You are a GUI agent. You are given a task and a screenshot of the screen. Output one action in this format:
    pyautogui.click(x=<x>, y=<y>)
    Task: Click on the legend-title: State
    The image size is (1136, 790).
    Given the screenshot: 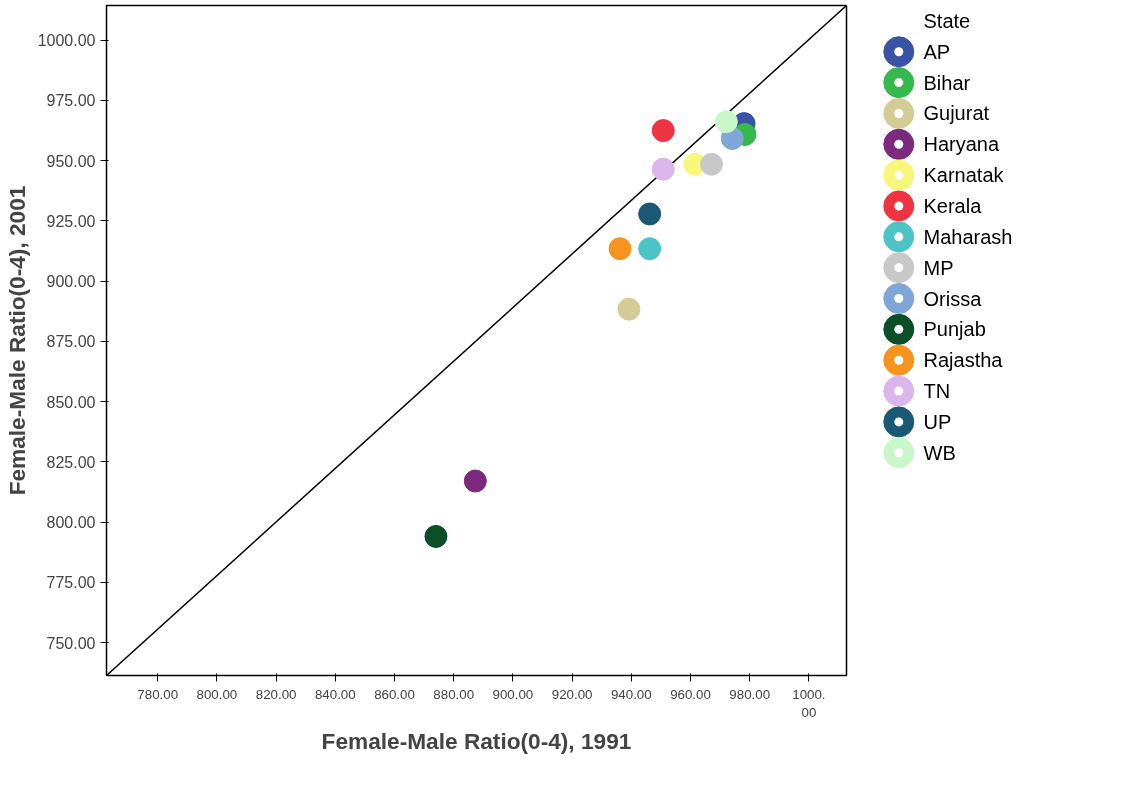 What is the action you would take?
    pyautogui.click(x=947, y=20)
    